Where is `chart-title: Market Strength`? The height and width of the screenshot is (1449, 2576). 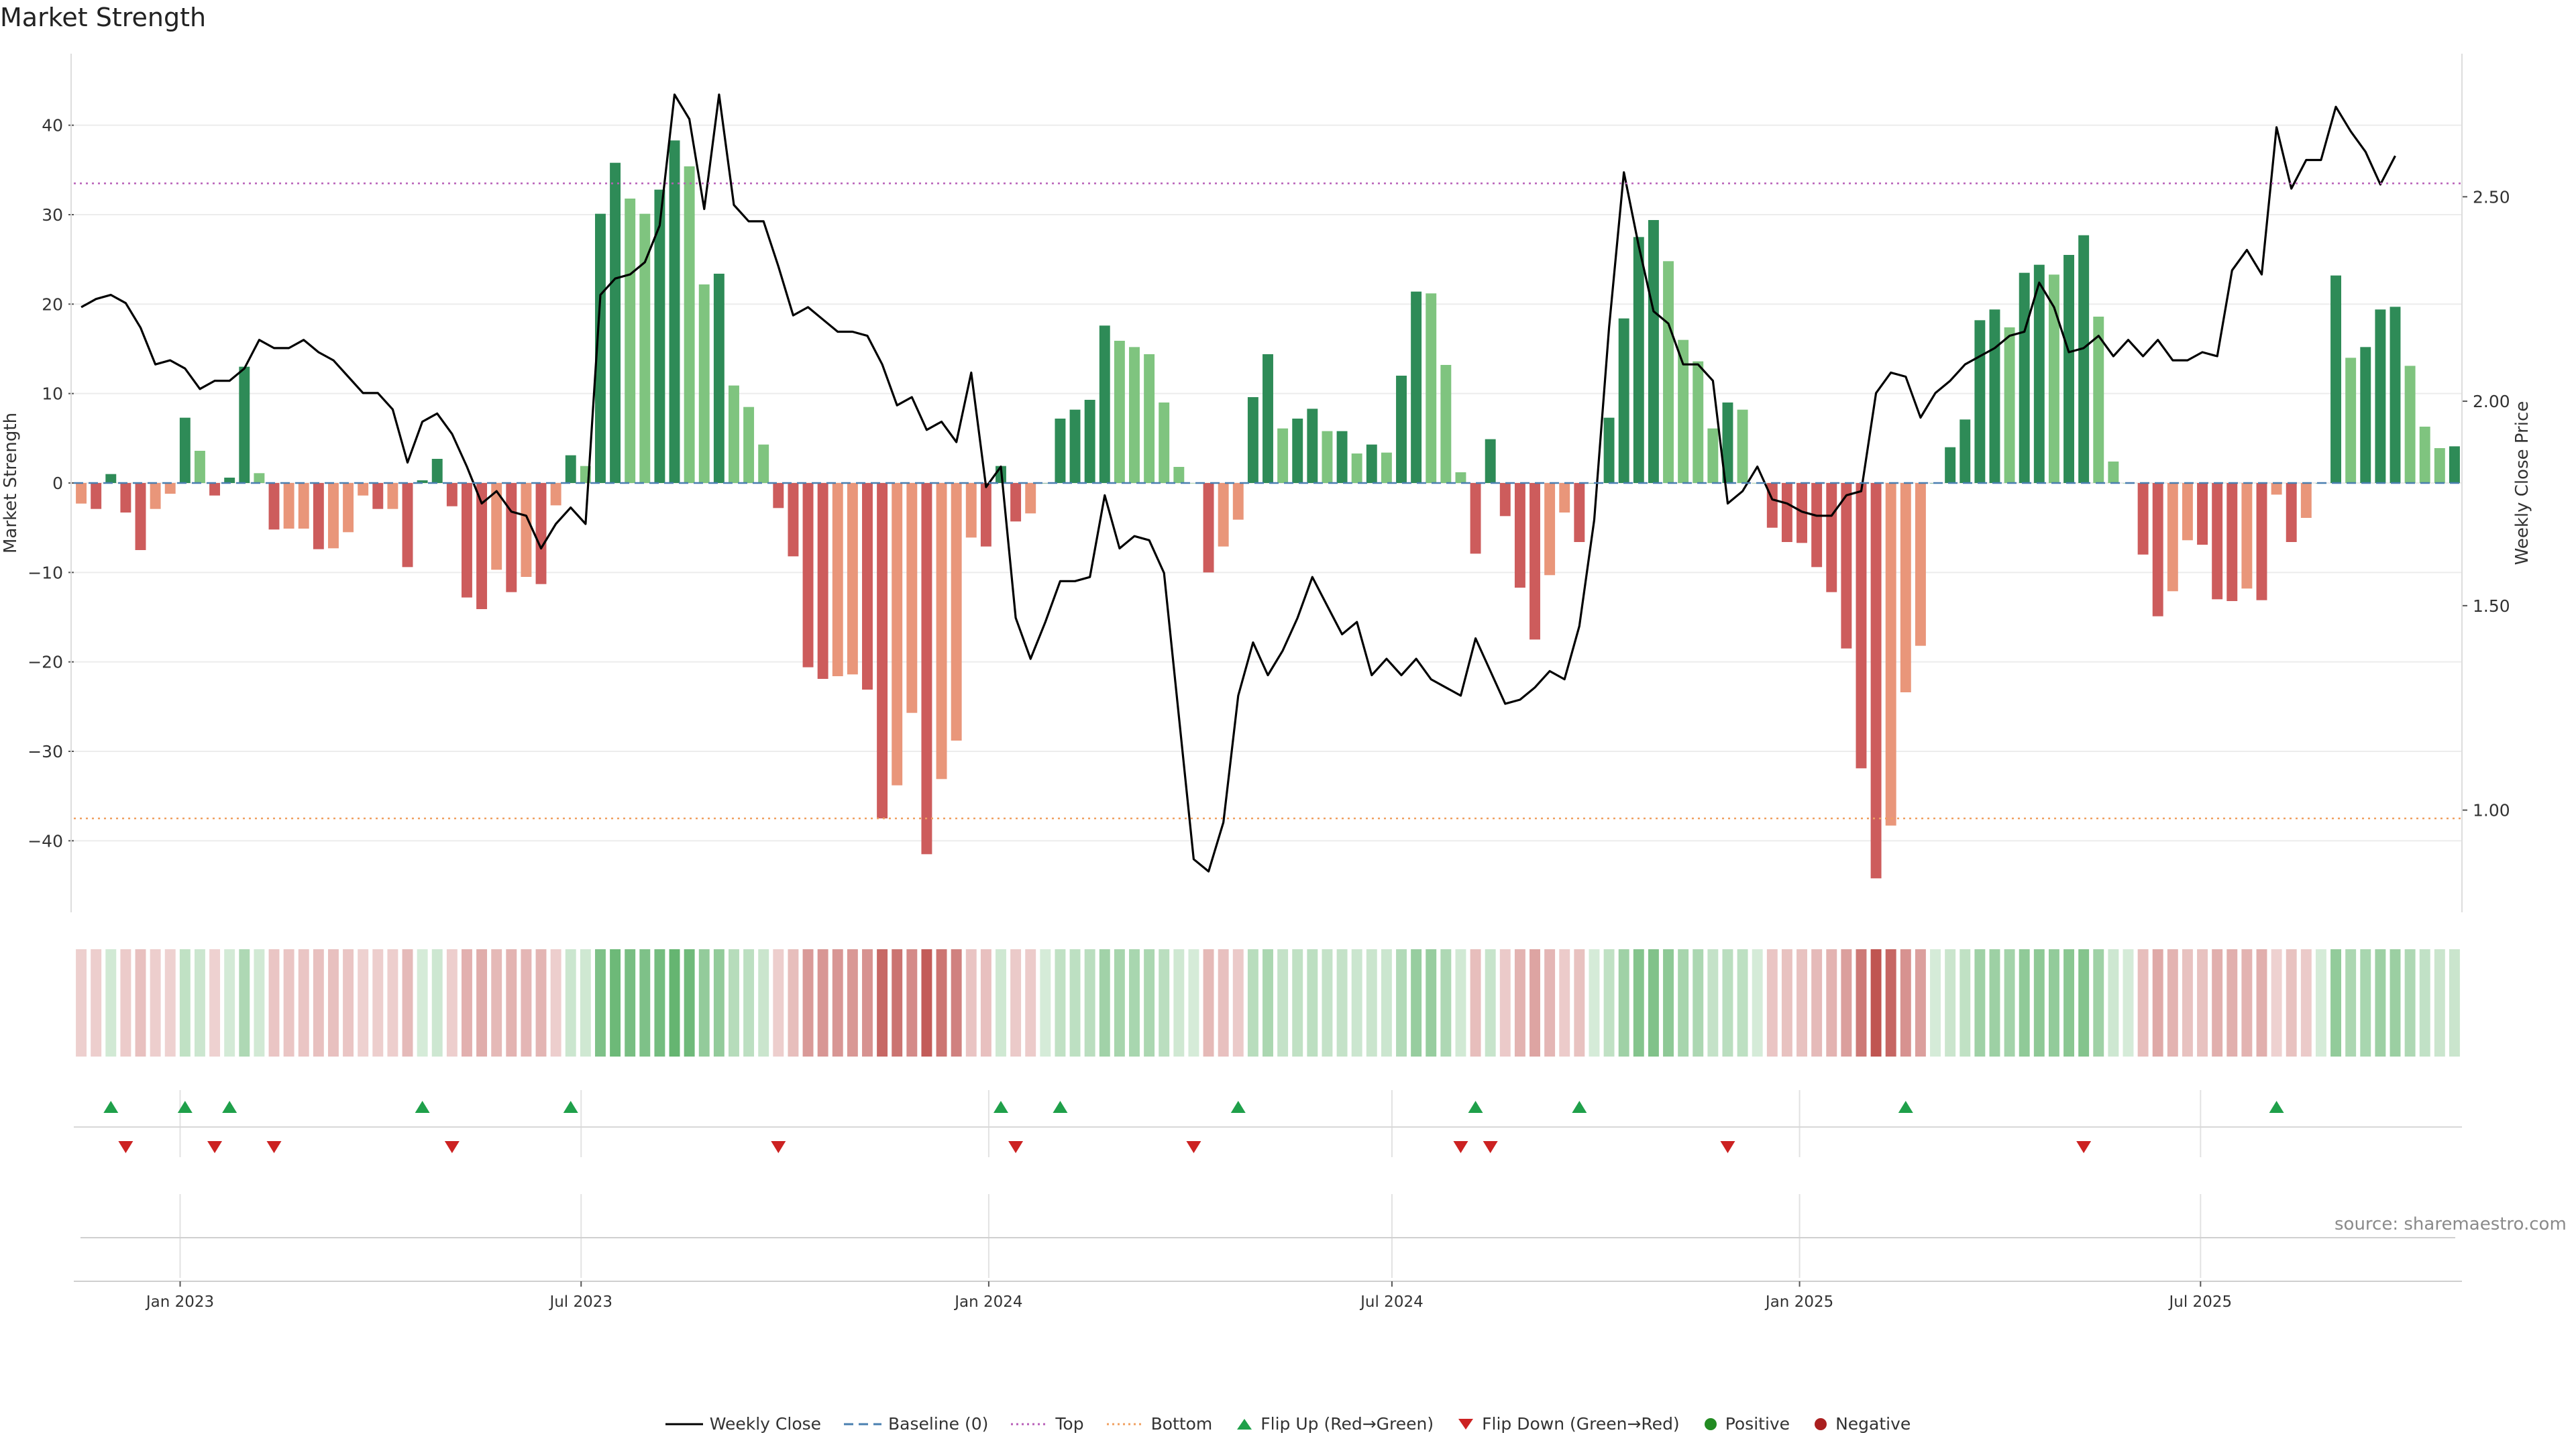 chart-title: Market Strength is located at coordinates (103, 17).